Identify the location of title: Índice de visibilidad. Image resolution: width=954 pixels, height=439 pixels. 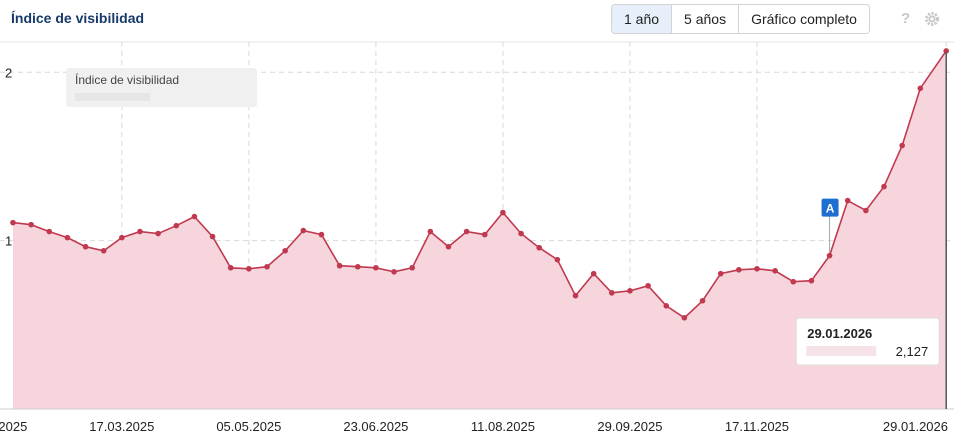
(78, 18).